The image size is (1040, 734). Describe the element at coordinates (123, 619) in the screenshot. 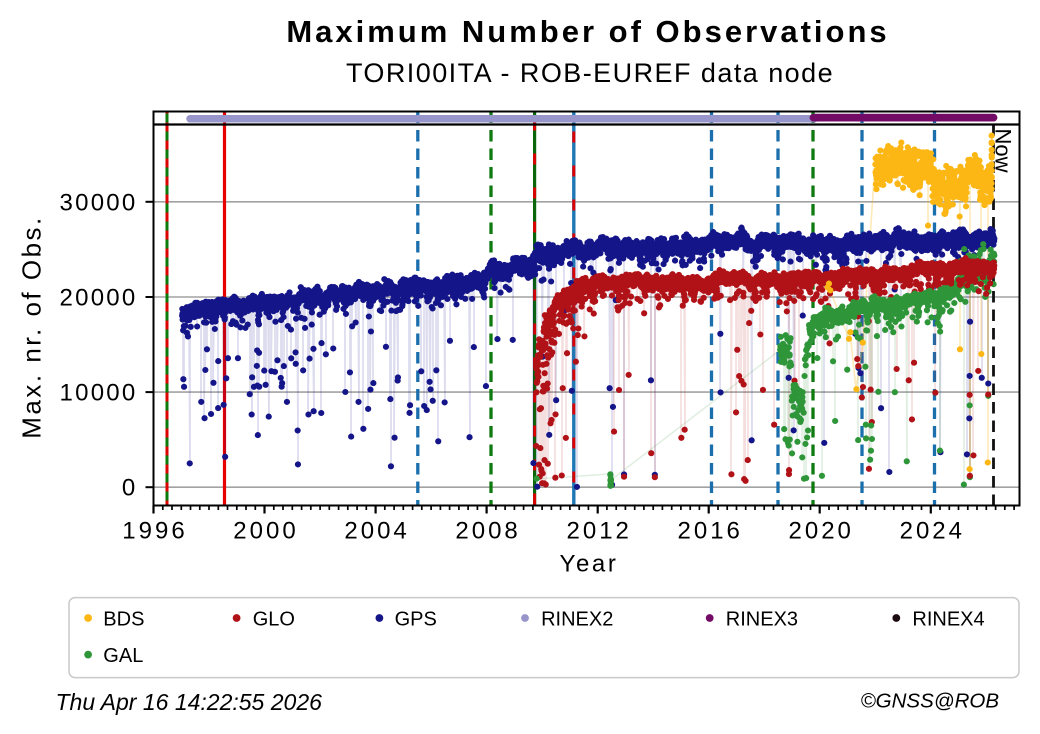

I see `svg-text: BDS` at that location.